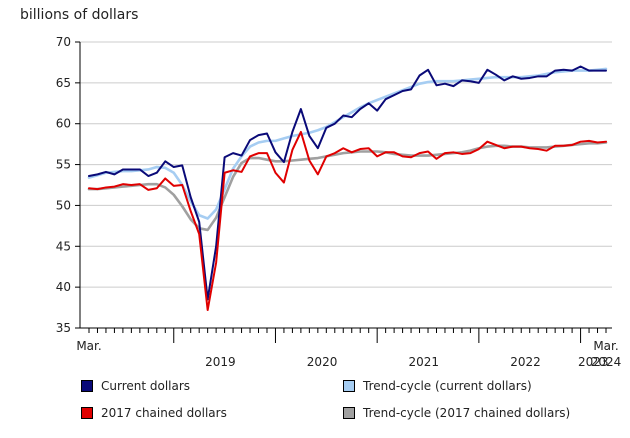 This screenshot has width=630, height=438. I want to click on legend-label-chained-dollars: 2017 chained dollars, so click(164, 413).